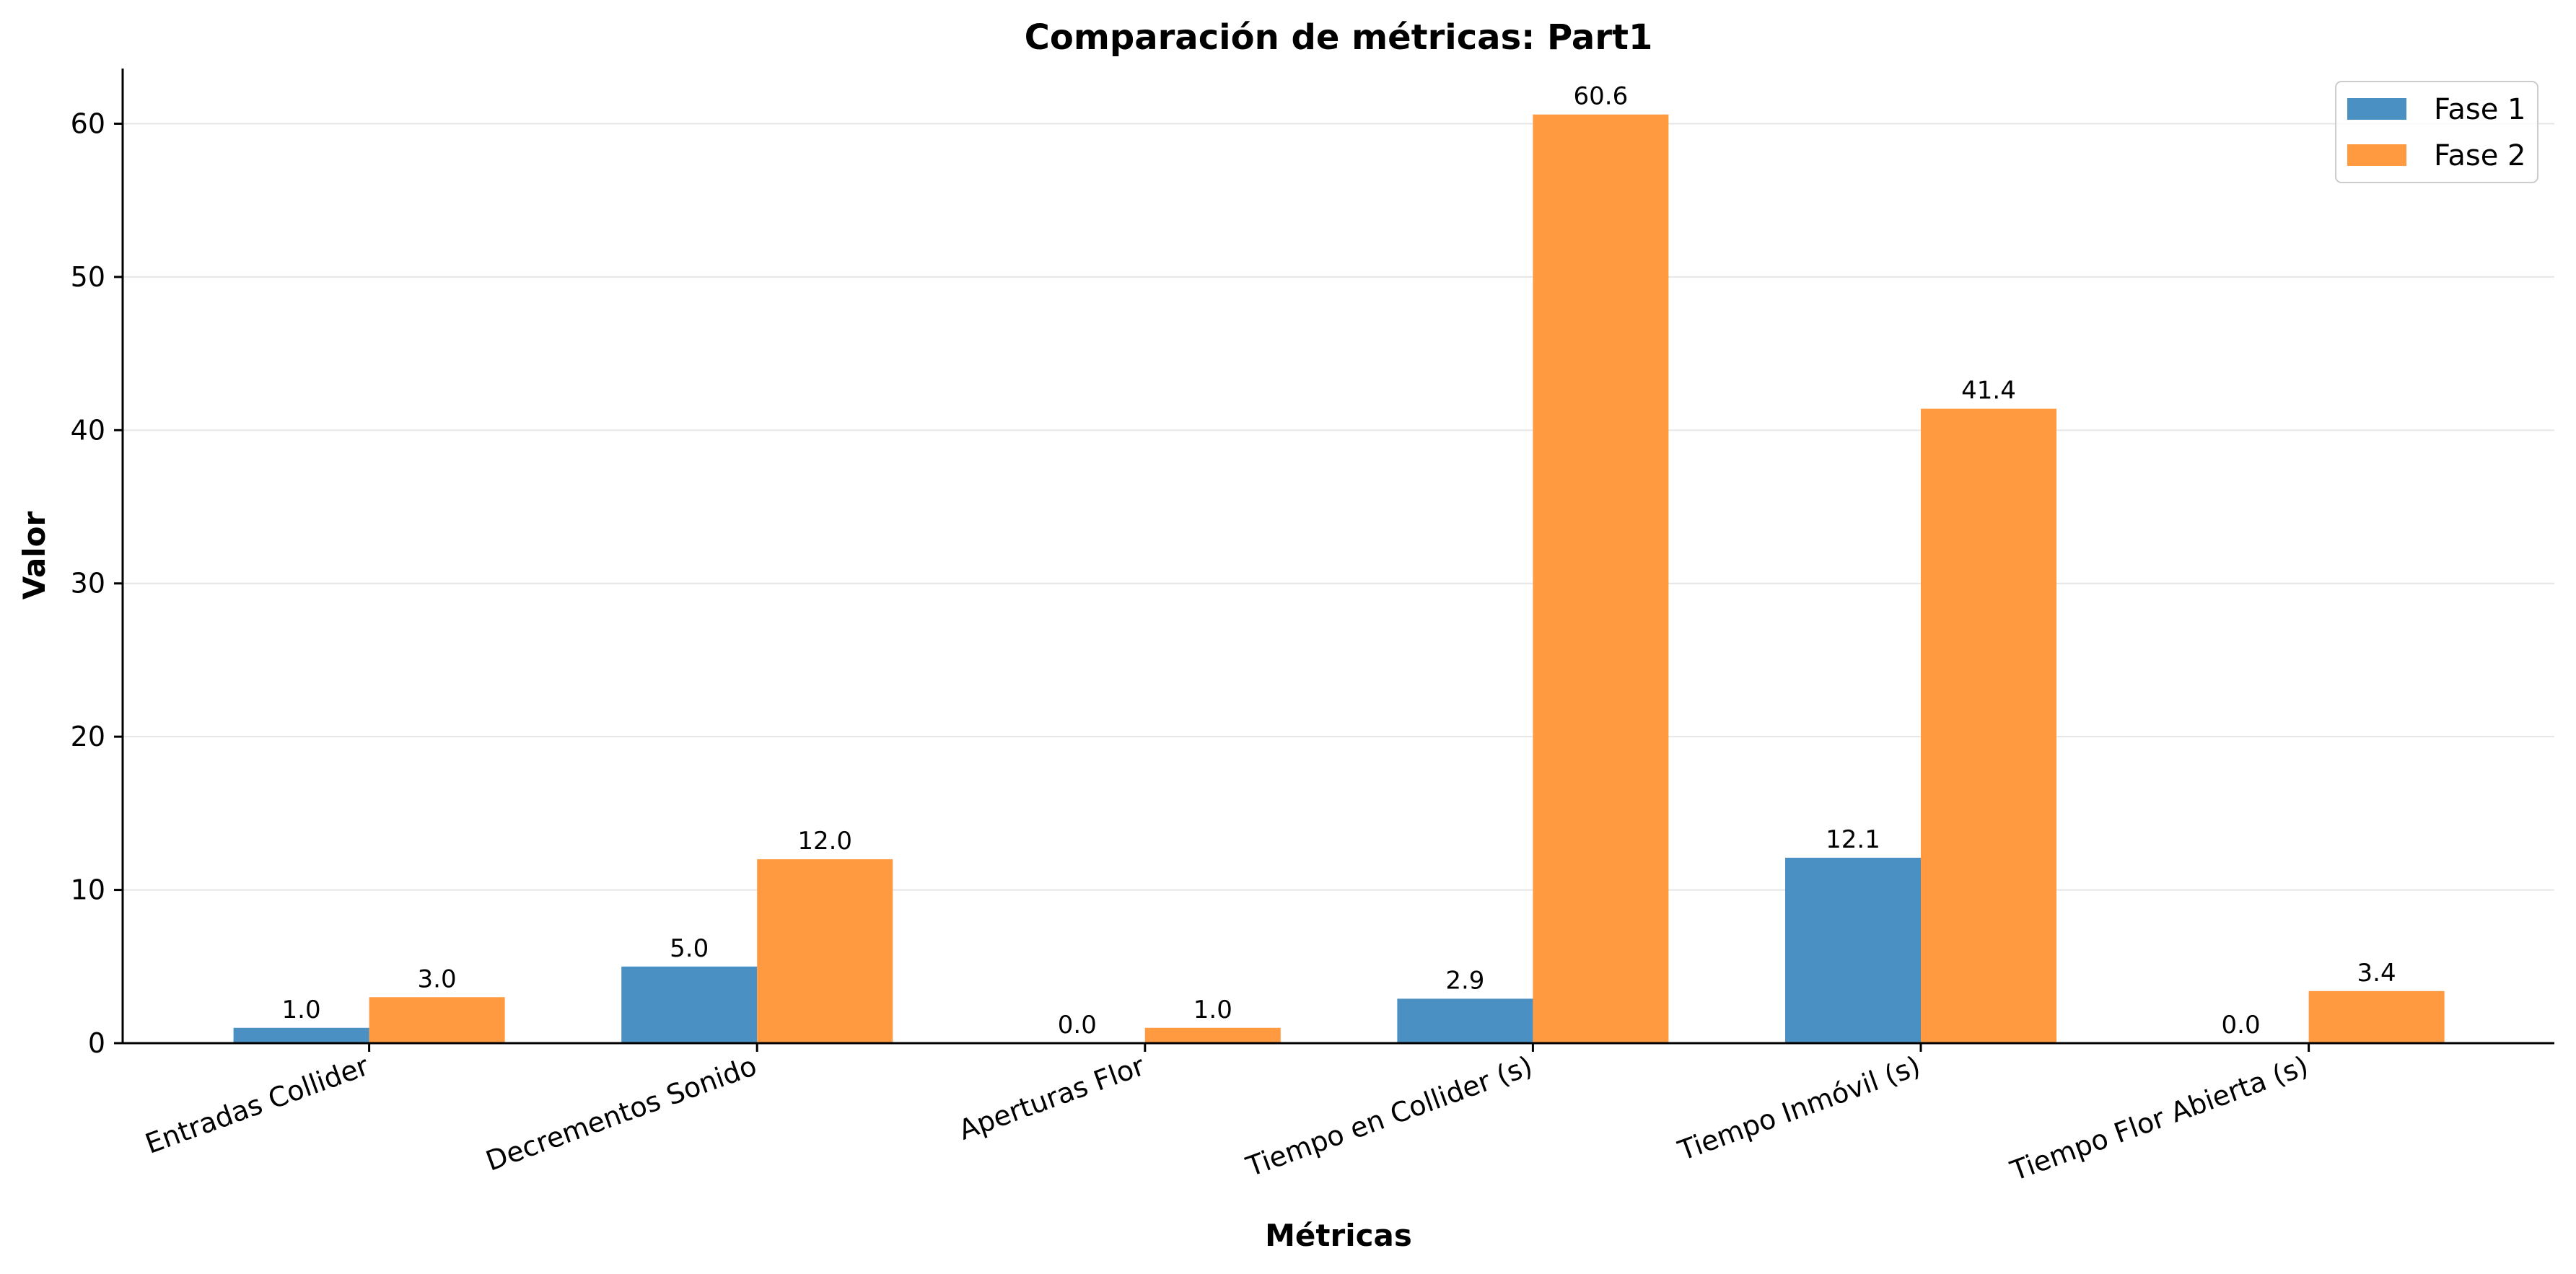 The width and height of the screenshot is (2576, 1274). I want to click on y-tick-label: 0, so click(97, 1043).